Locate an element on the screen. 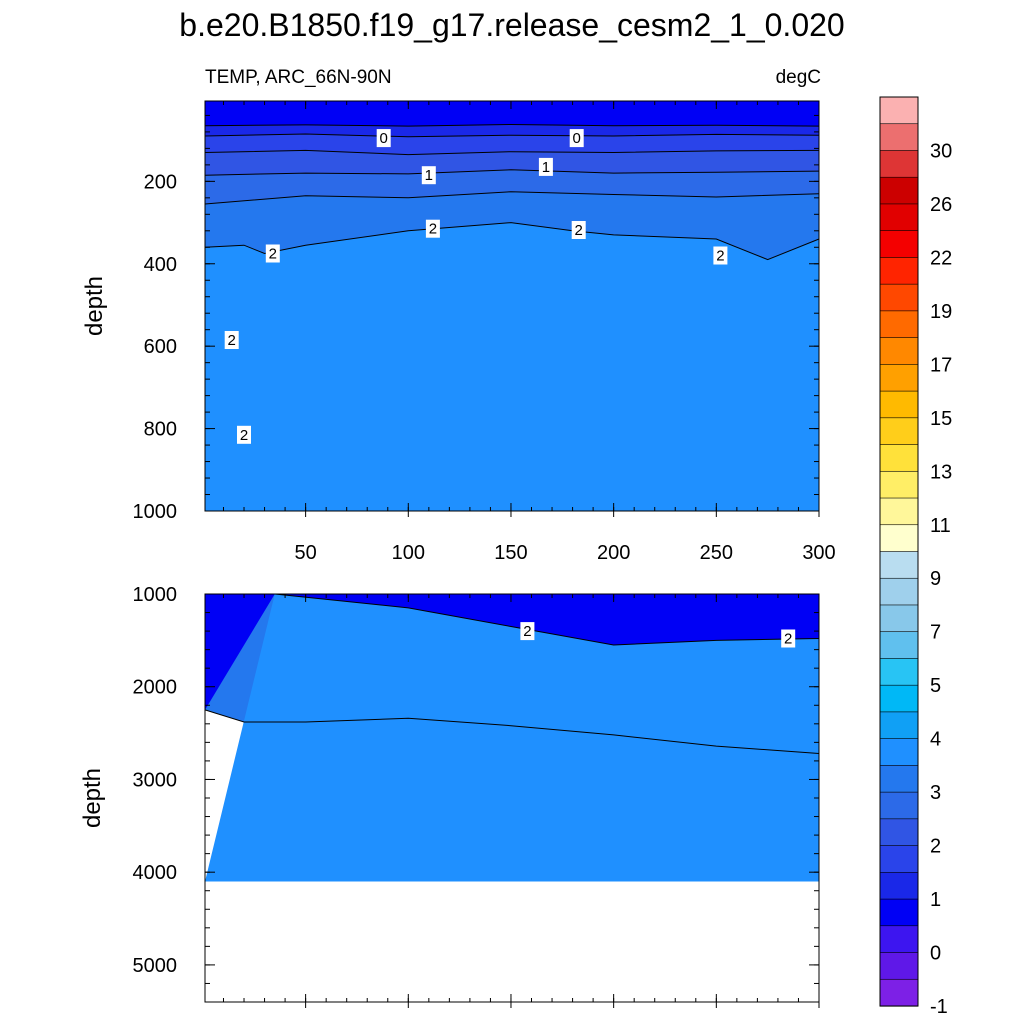 The height and width of the screenshot is (1024, 1024). colorbar-frame is located at coordinates (899, 551).